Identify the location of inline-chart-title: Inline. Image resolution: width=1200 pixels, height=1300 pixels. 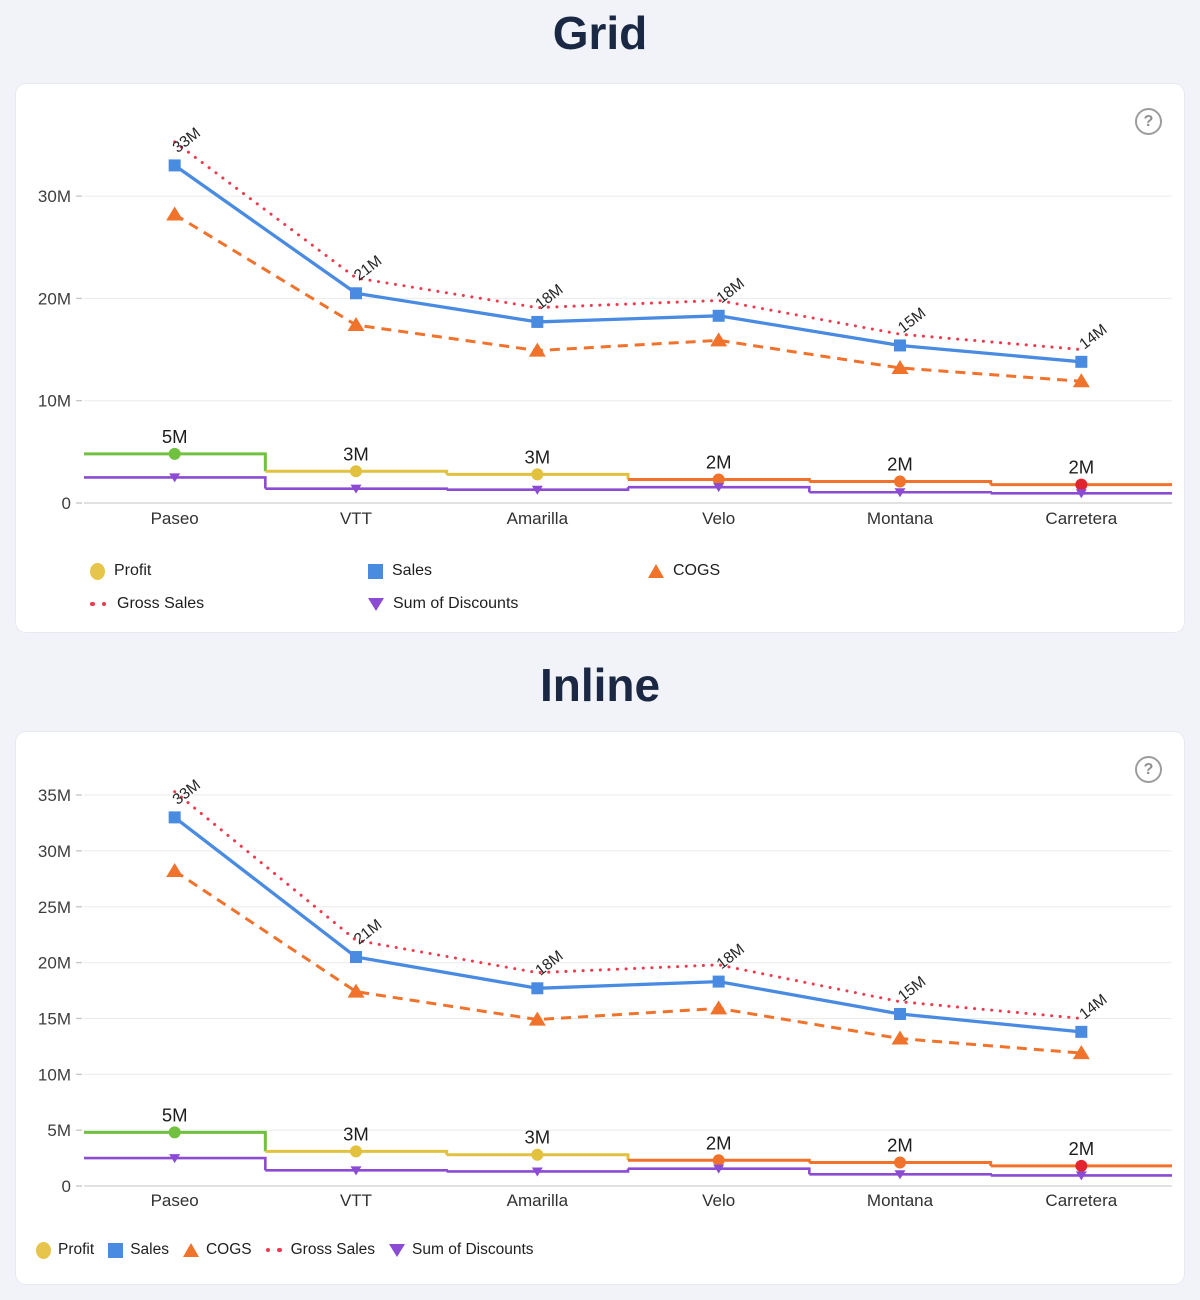
(600, 685).